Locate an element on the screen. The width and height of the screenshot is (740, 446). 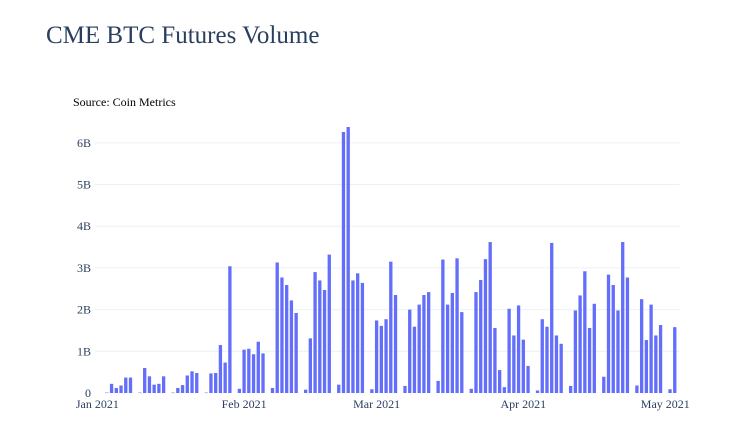
y-tick-label: 3B is located at coordinates (84, 268).